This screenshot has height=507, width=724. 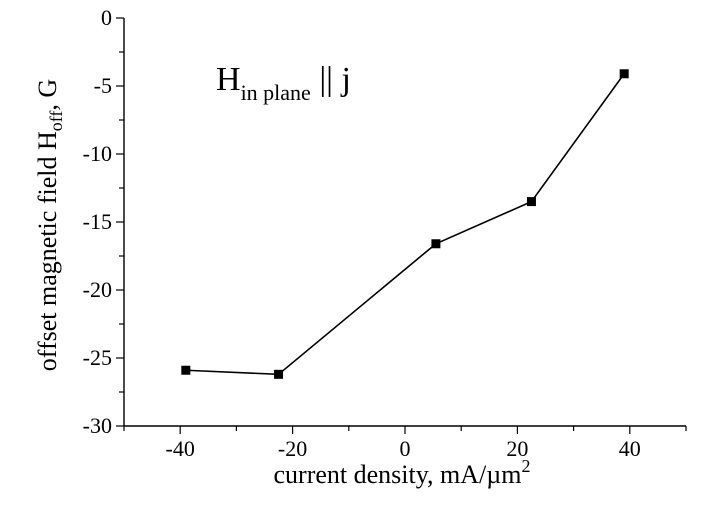 I want to click on x-axis-label: current density, mA/µm2, so click(x=402, y=472).